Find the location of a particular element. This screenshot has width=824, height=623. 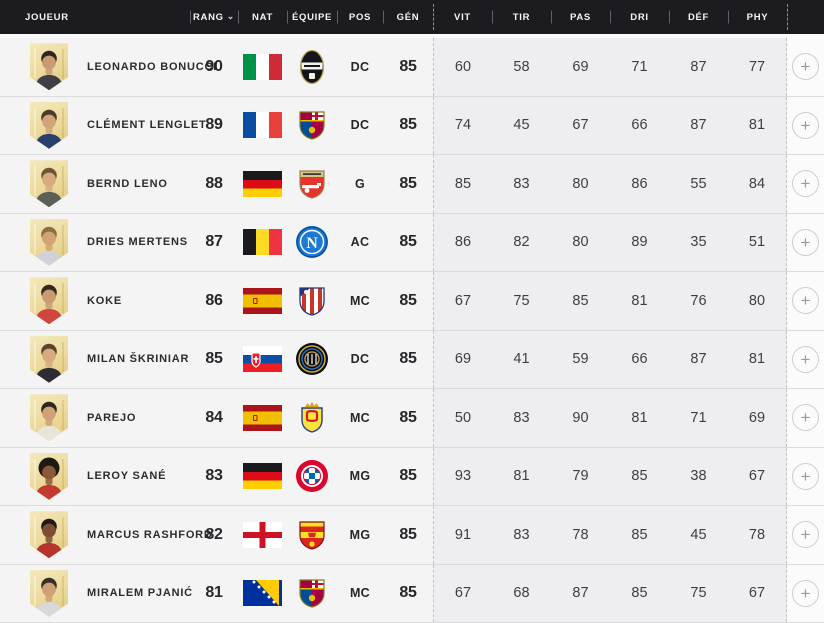

stat-vit: 60 is located at coordinates (462, 67).